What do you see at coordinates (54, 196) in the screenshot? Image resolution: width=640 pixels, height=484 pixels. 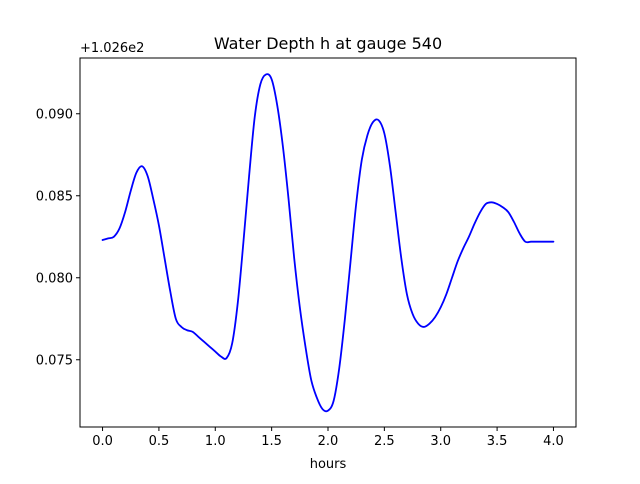 I see `y-tick-label: 0.085` at bounding box center [54, 196].